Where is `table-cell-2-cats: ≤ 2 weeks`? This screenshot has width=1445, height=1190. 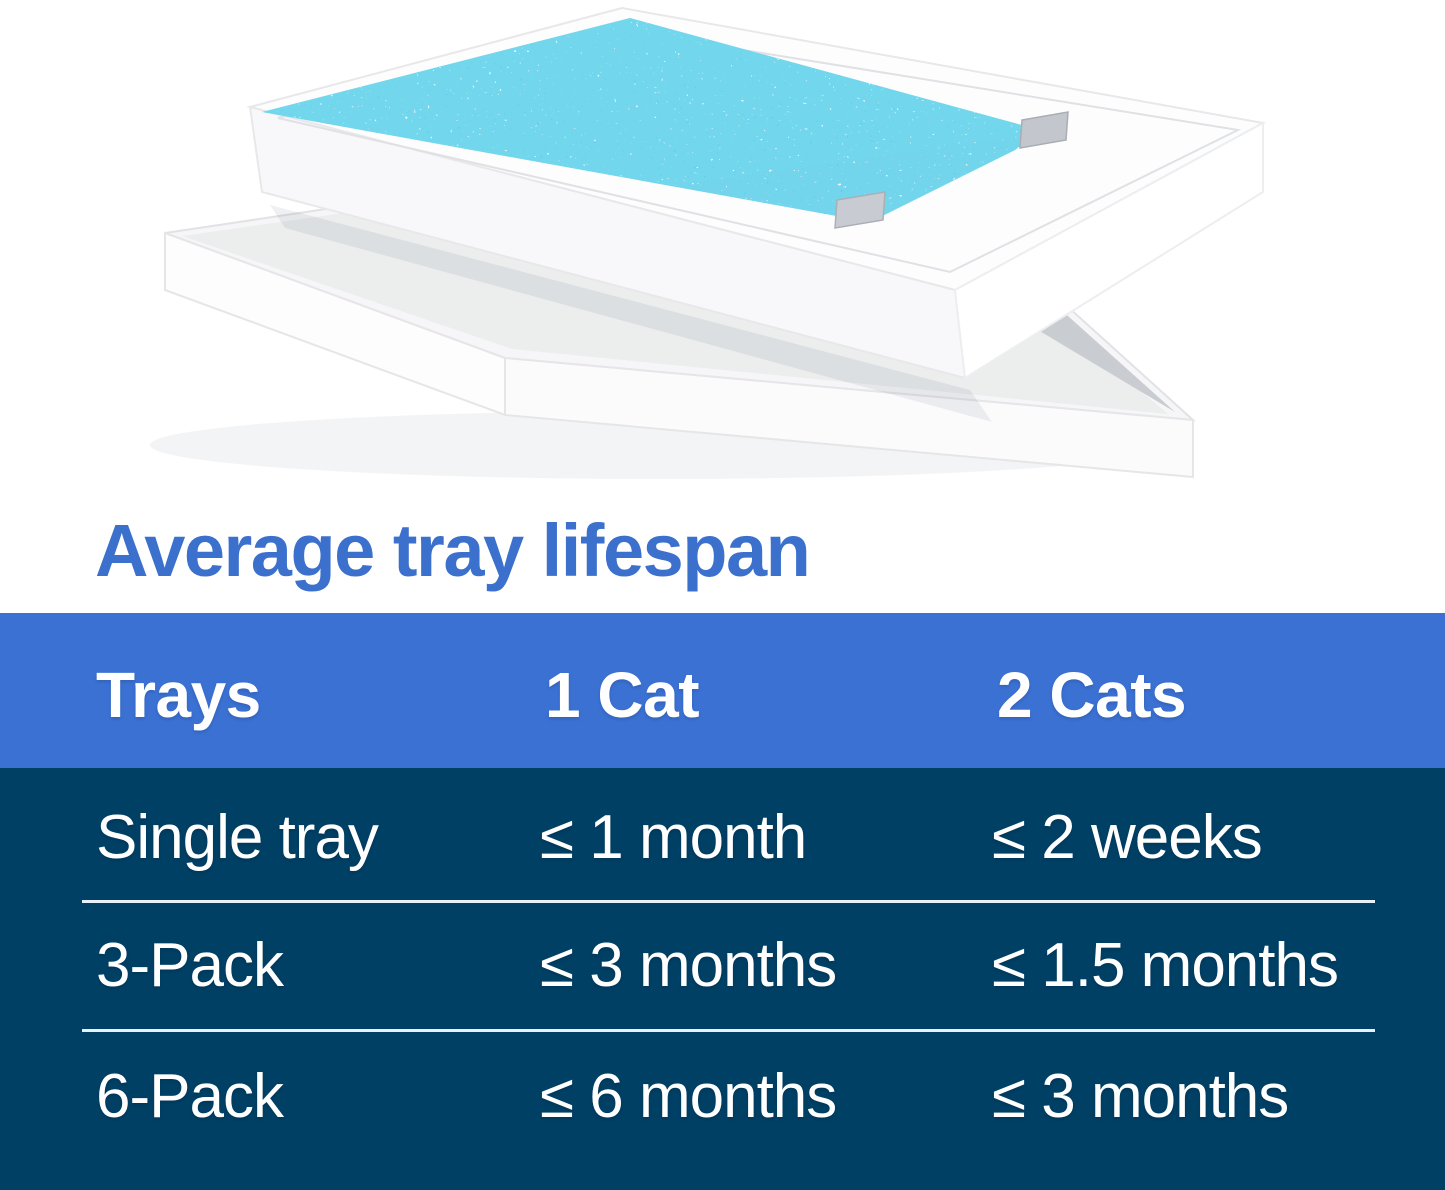 table-cell-2-cats: ≤ 2 weeks is located at coordinates (1127, 837).